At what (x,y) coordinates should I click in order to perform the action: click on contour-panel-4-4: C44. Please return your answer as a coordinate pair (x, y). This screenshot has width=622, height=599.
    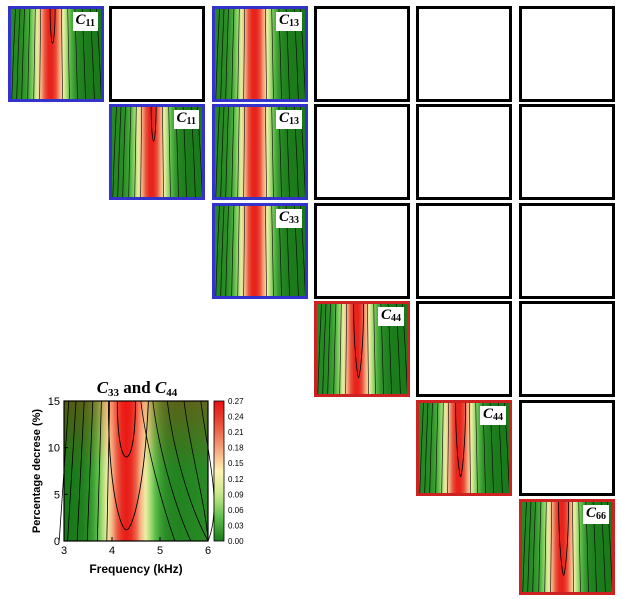
    Looking at the image, I should click on (464, 448).